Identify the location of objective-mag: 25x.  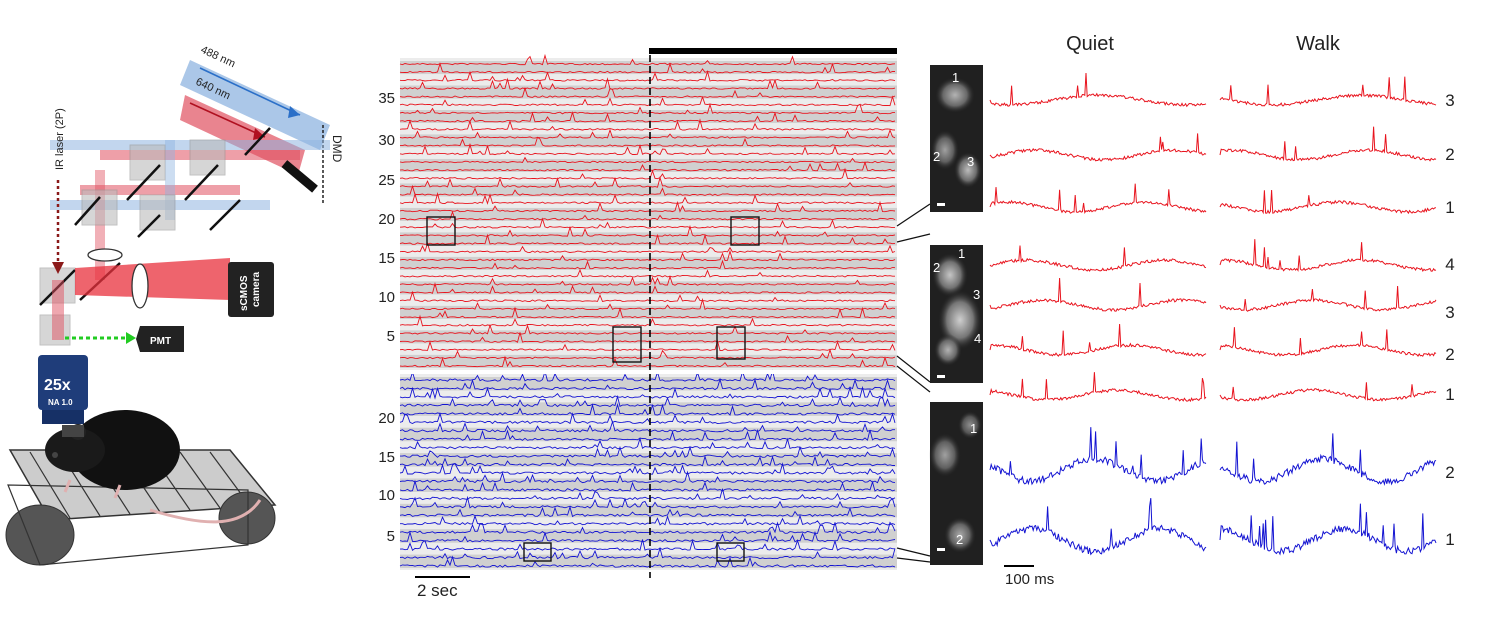
(57, 385).